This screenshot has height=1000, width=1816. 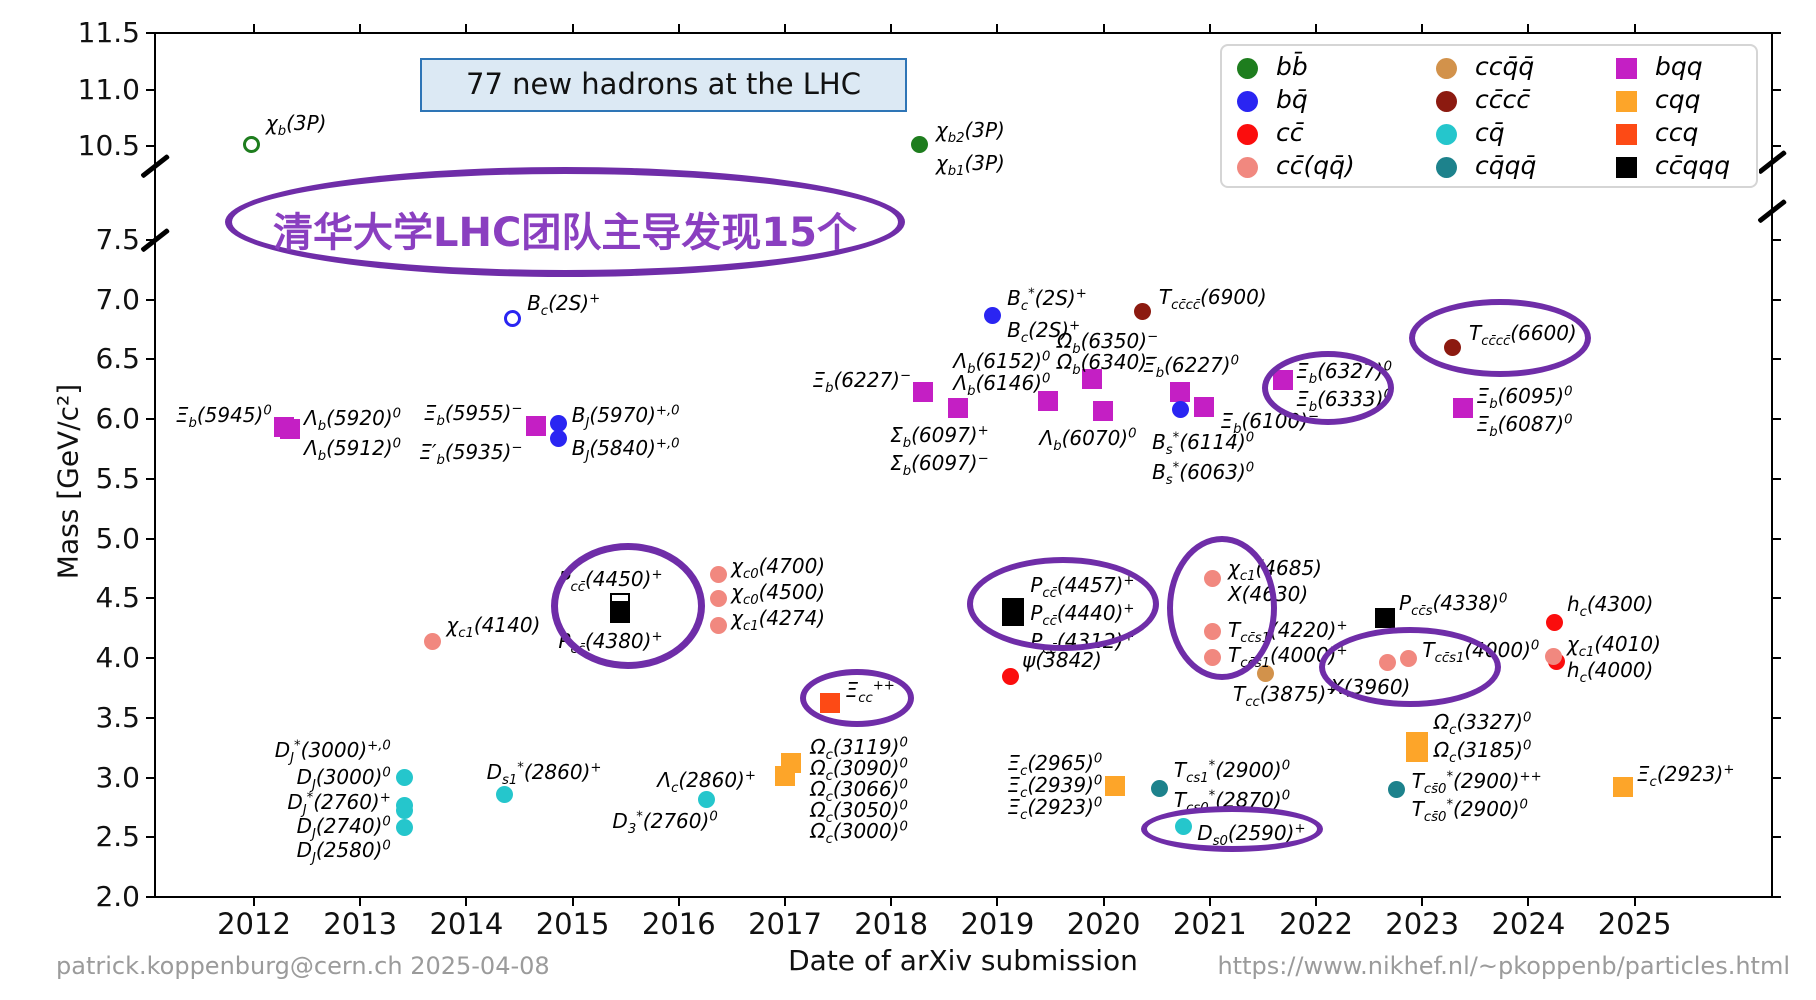 What do you see at coordinates (471, 454) in the screenshot?
I see `particle-label: Ξ′b(5935)−` at bounding box center [471, 454].